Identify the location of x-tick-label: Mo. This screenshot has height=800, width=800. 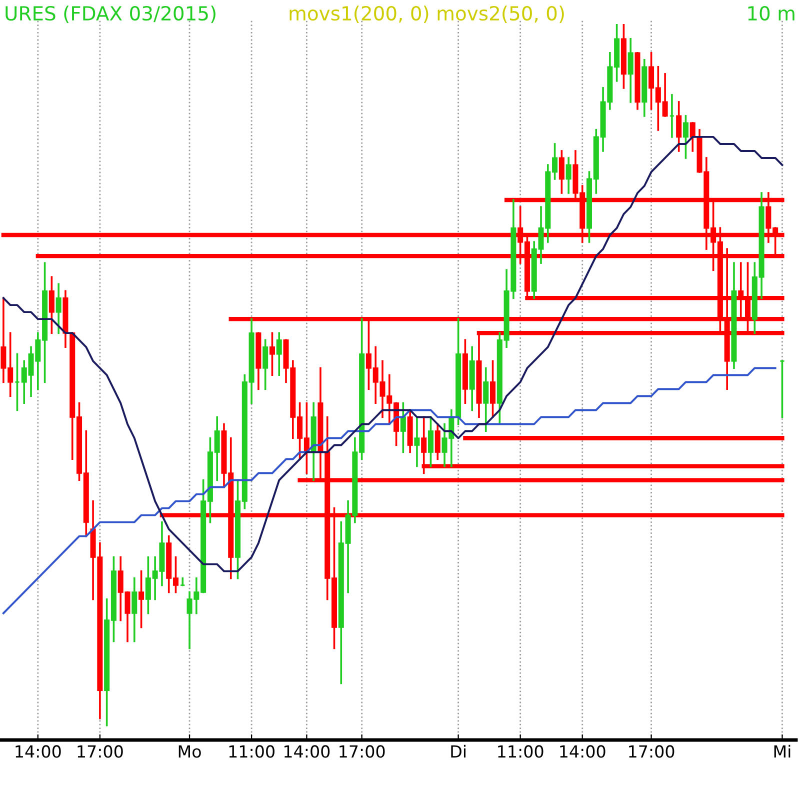
(189, 751).